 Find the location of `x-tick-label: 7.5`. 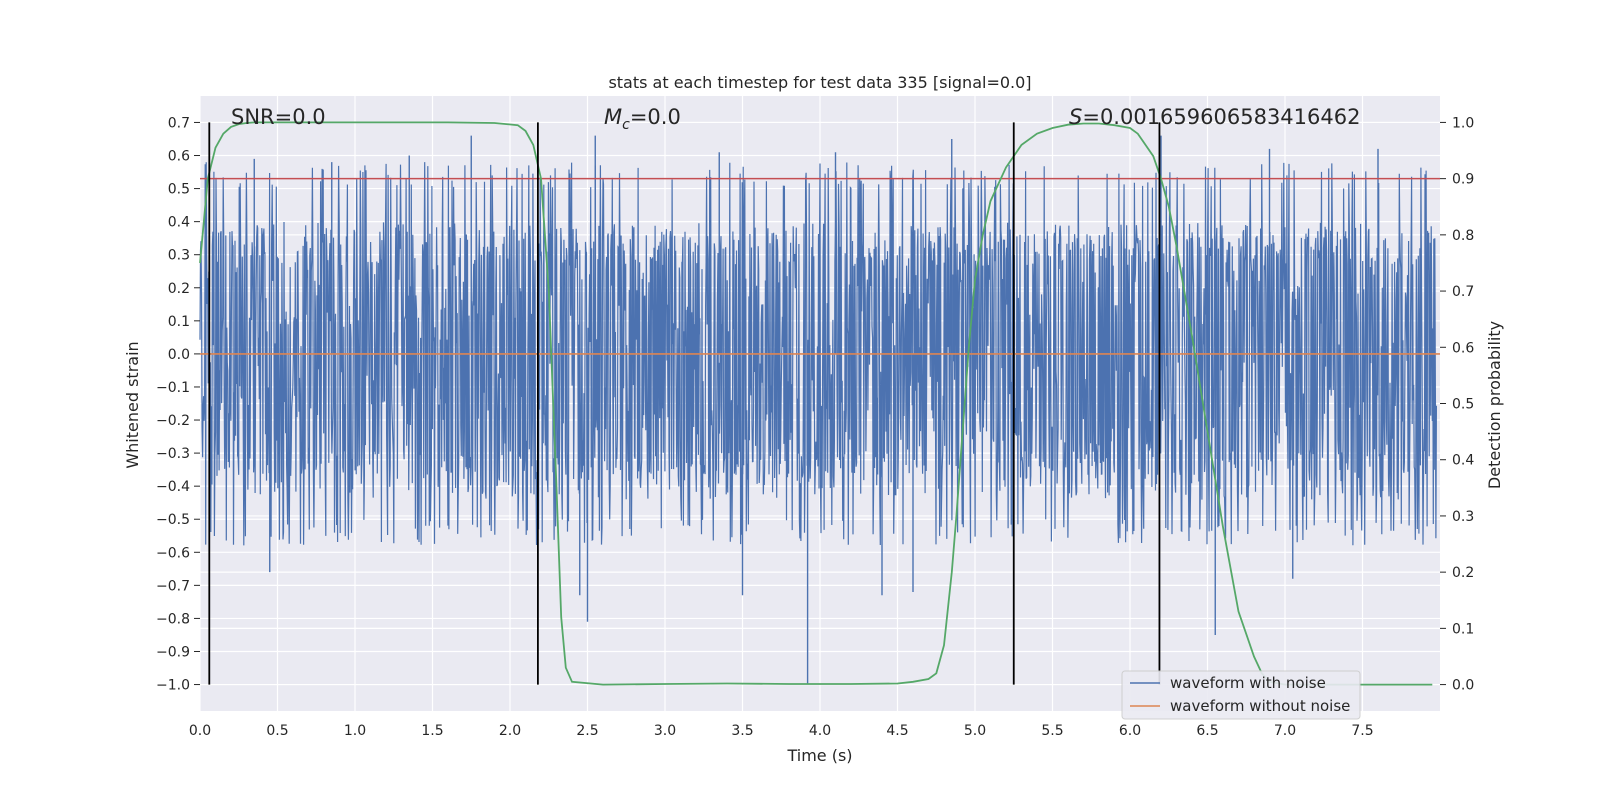

x-tick-label: 7.5 is located at coordinates (1362, 731).